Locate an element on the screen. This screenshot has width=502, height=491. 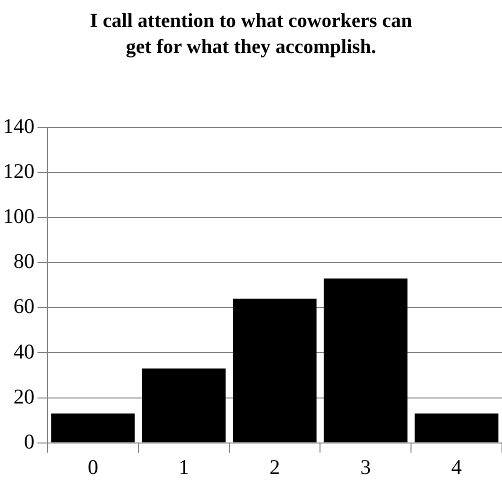
y-tick-label: 120 is located at coordinates (18, 171).